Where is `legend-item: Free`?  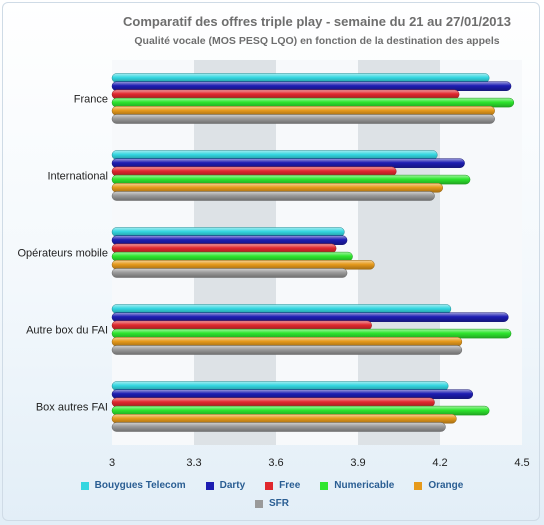 legend-item: Free is located at coordinates (282, 485).